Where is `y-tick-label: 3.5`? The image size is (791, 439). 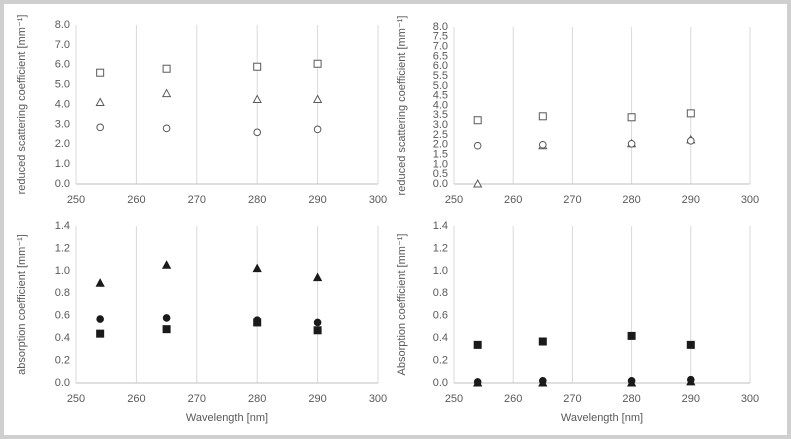 y-tick-label: 3.5 is located at coordinates (440, 115).